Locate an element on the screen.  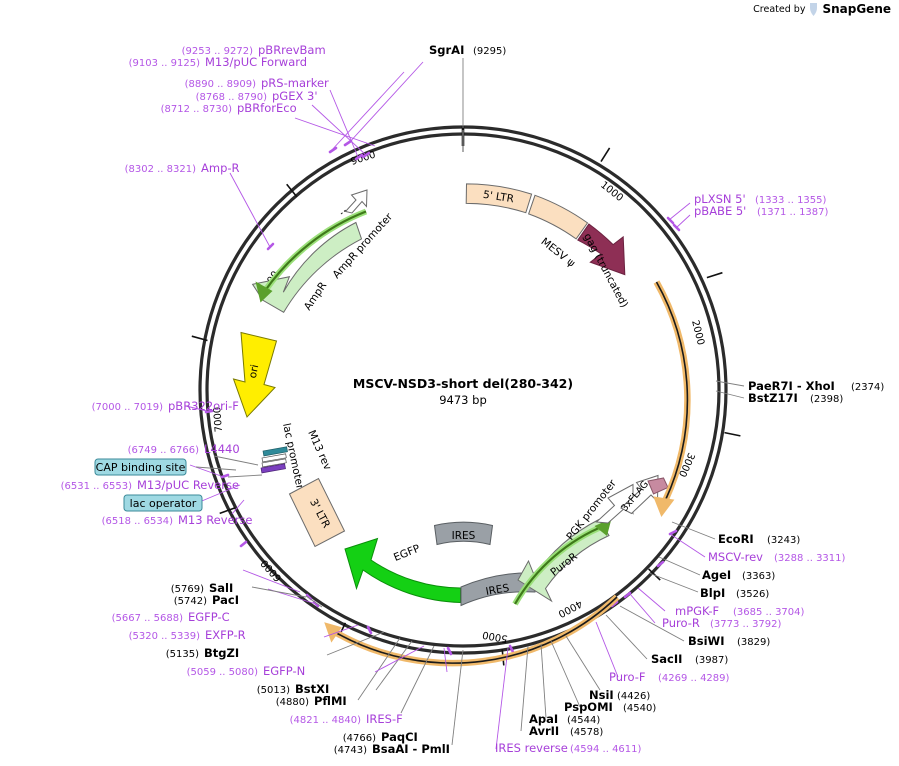
label-pos: (3987) is located at coordinates (711, 660).